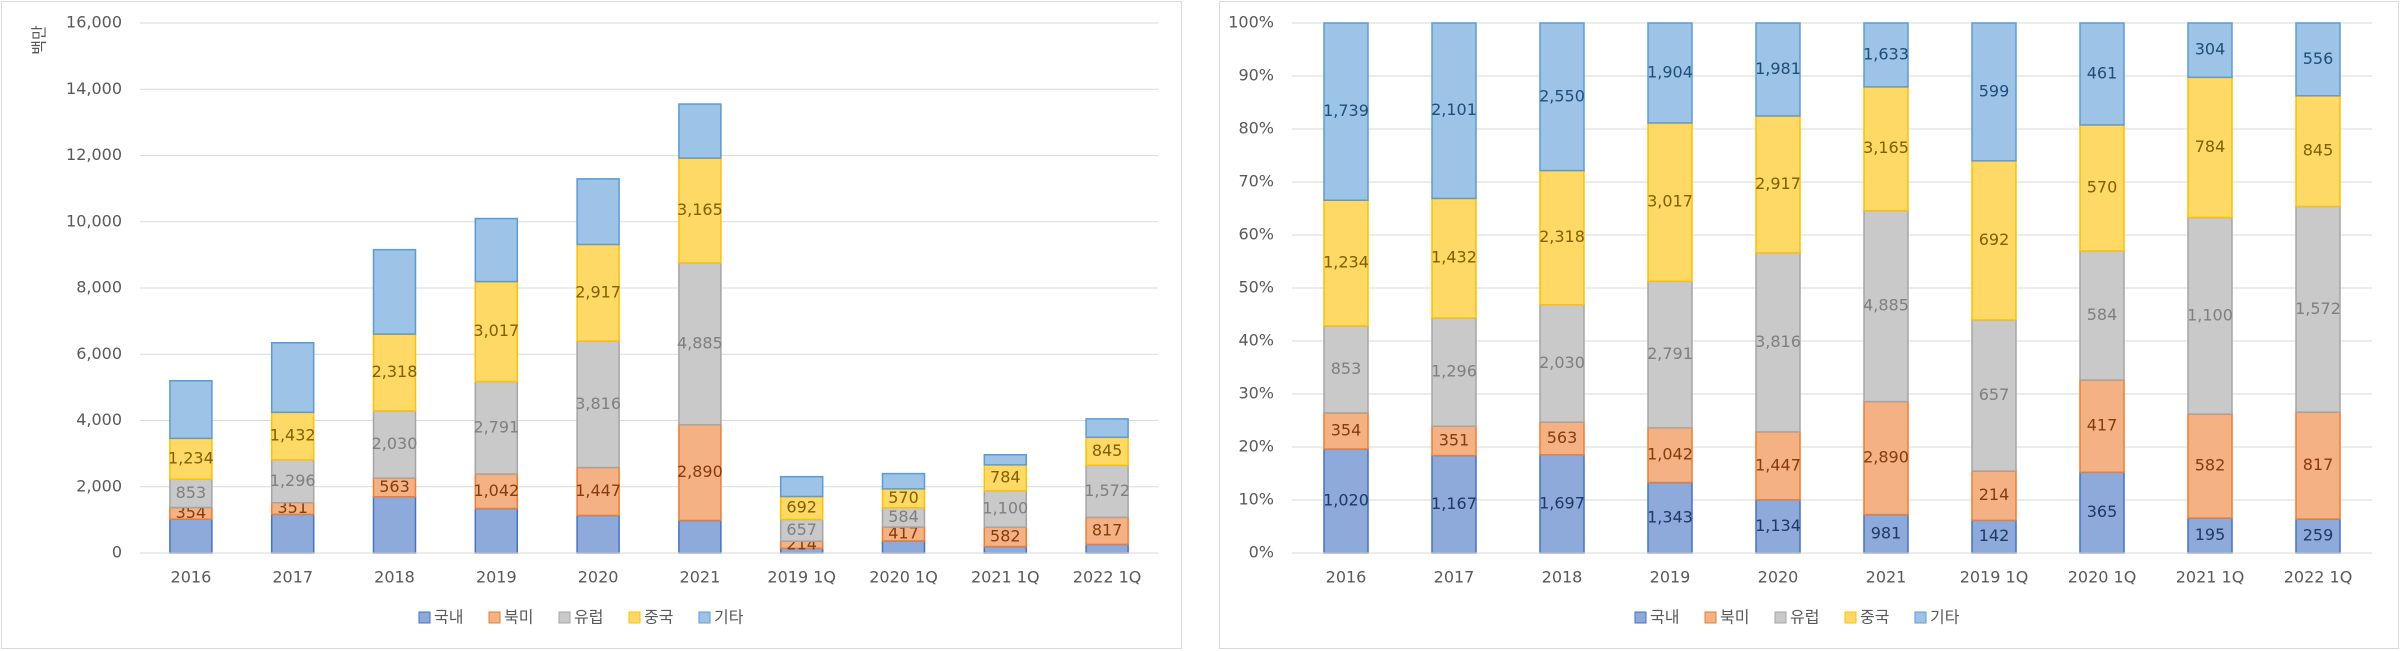 The width and height of the screenshot is (2401, 651). I want to click on data-label: 2,318, so click(395, 371).